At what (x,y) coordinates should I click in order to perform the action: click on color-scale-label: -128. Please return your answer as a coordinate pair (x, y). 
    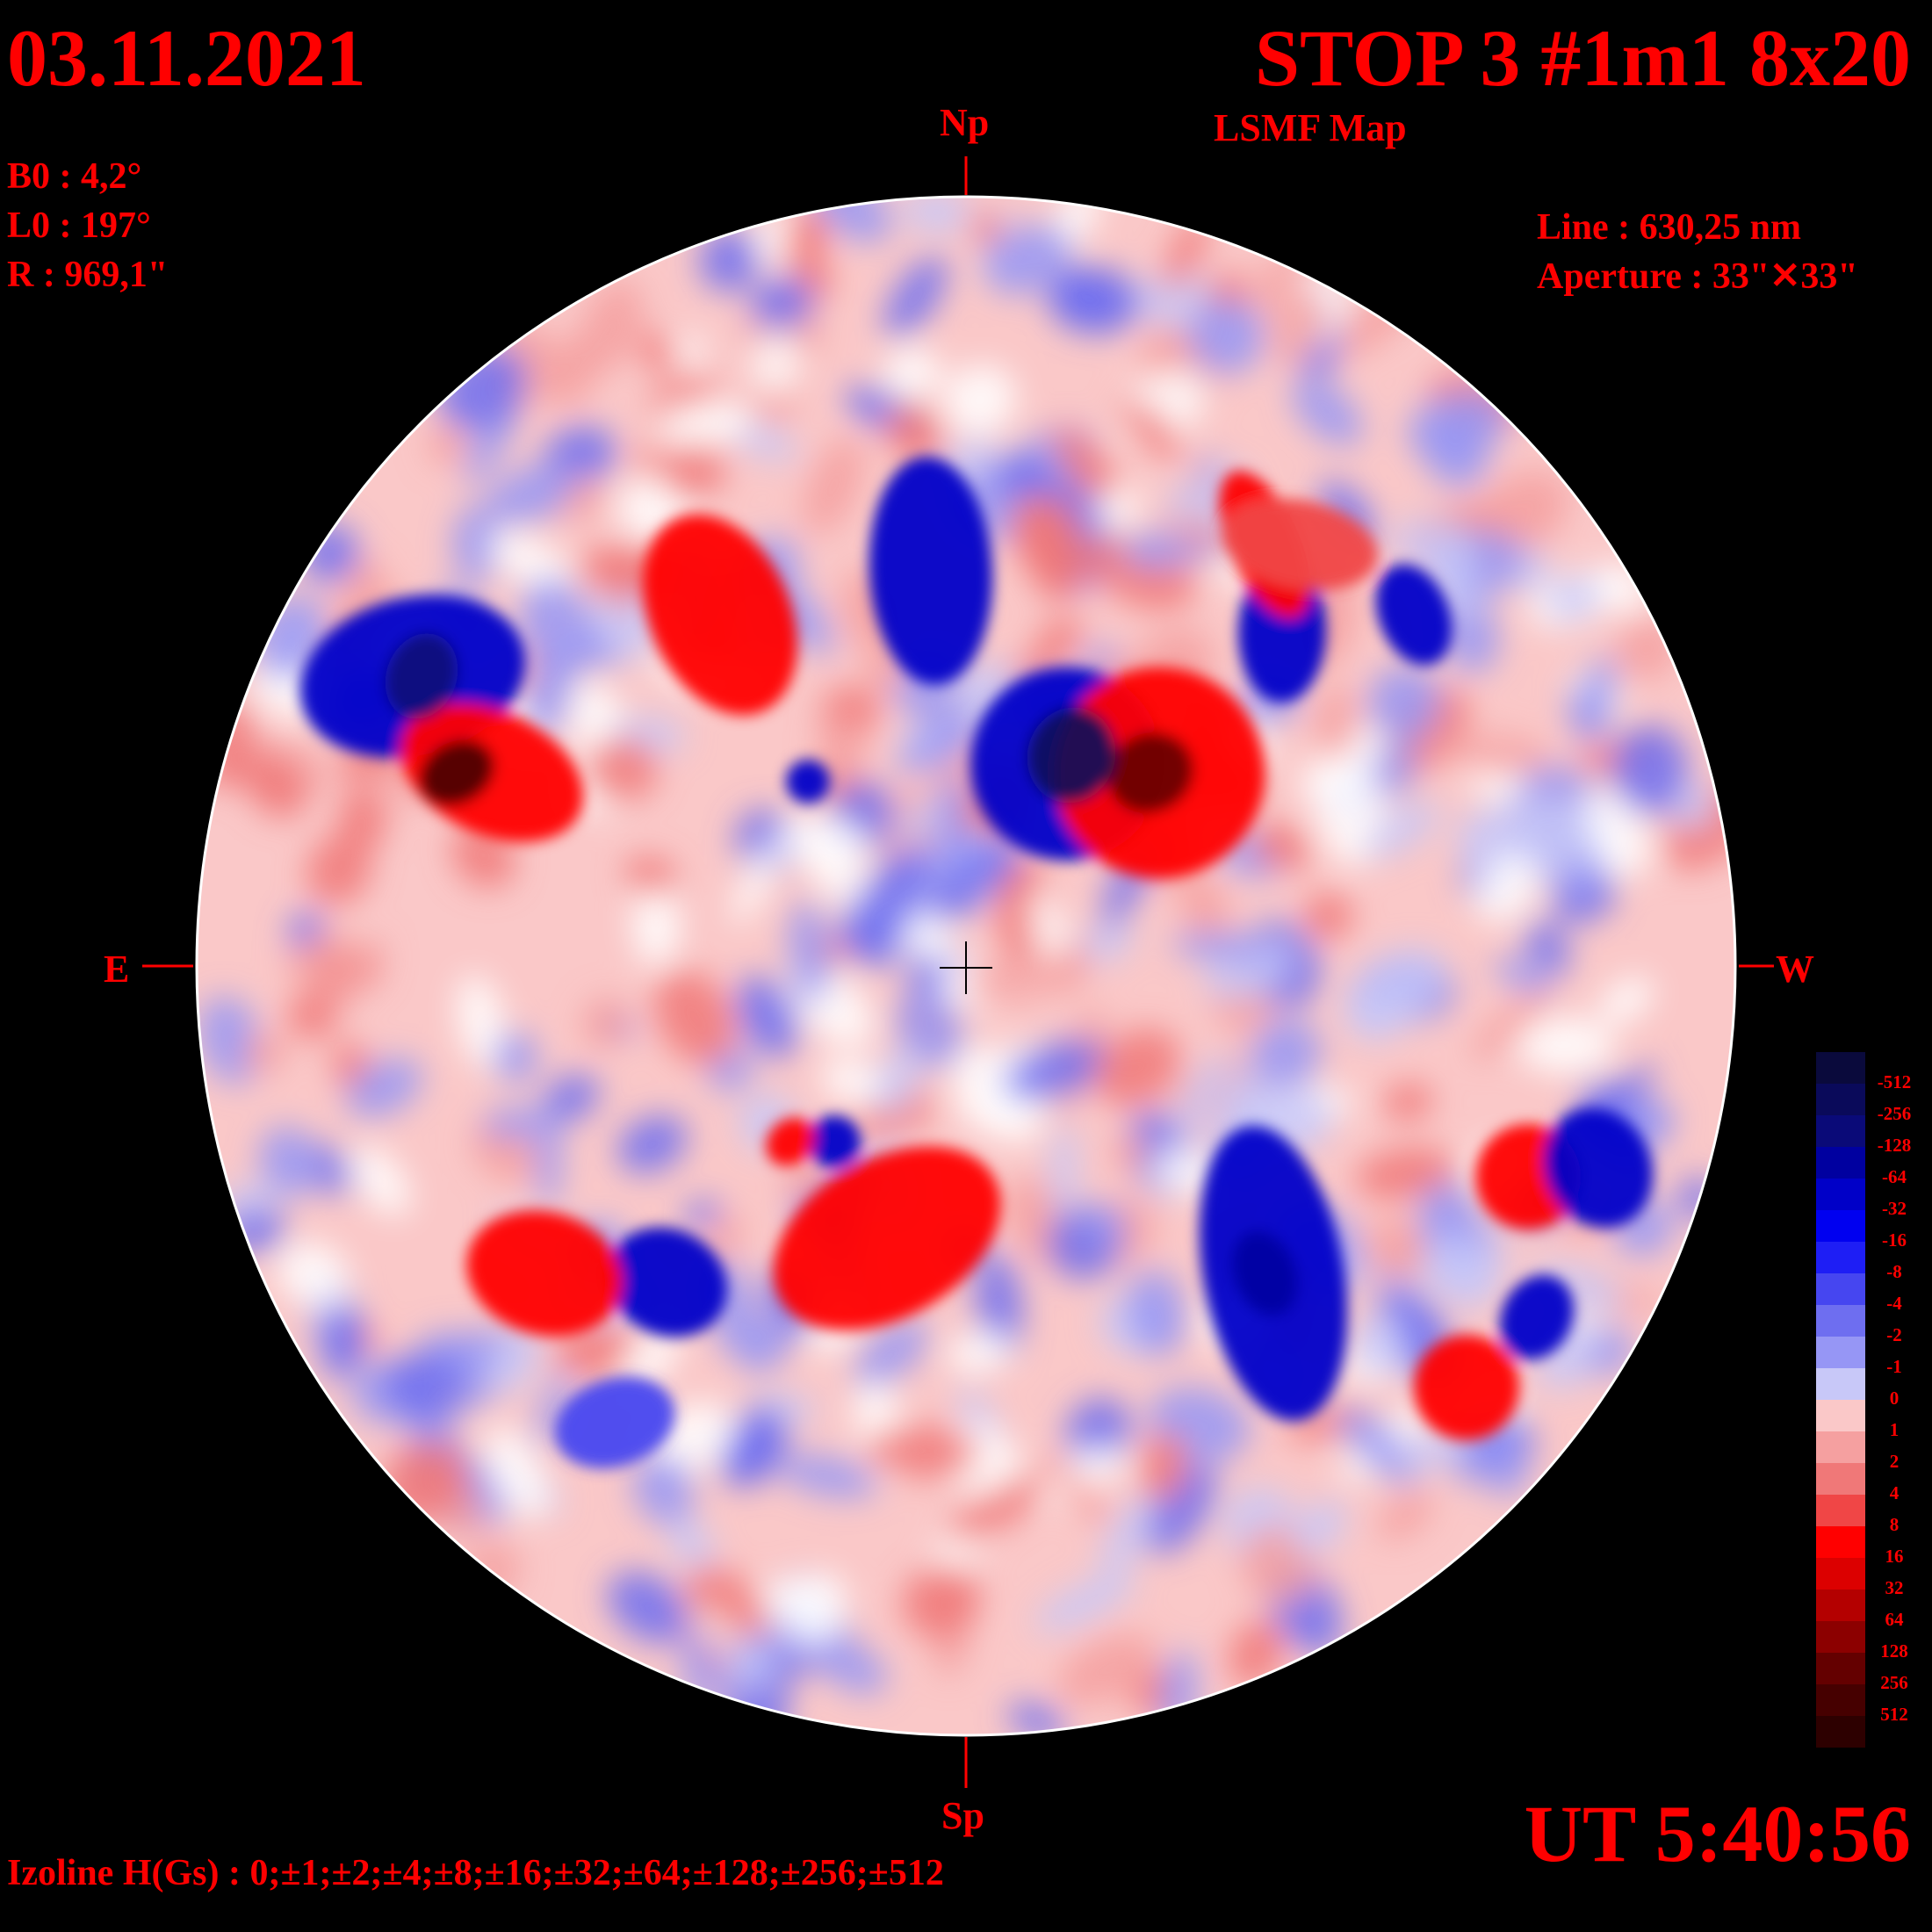
    Looking at the image, I should click on (1895, 1145).